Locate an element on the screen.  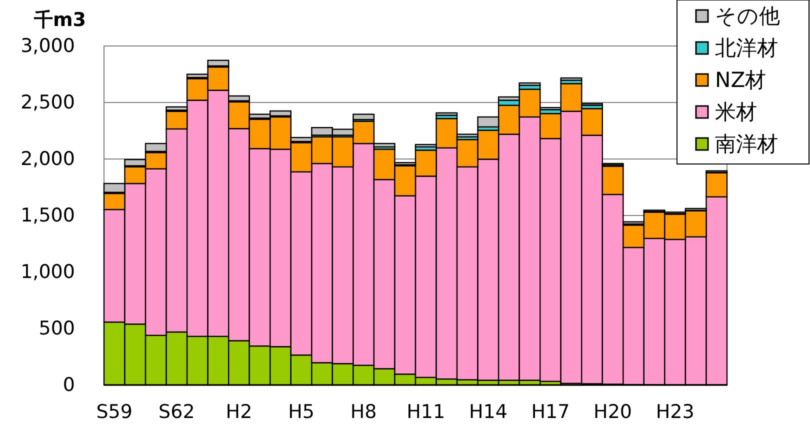
x-tick-label: H11 is located at coordinates (426, 412).